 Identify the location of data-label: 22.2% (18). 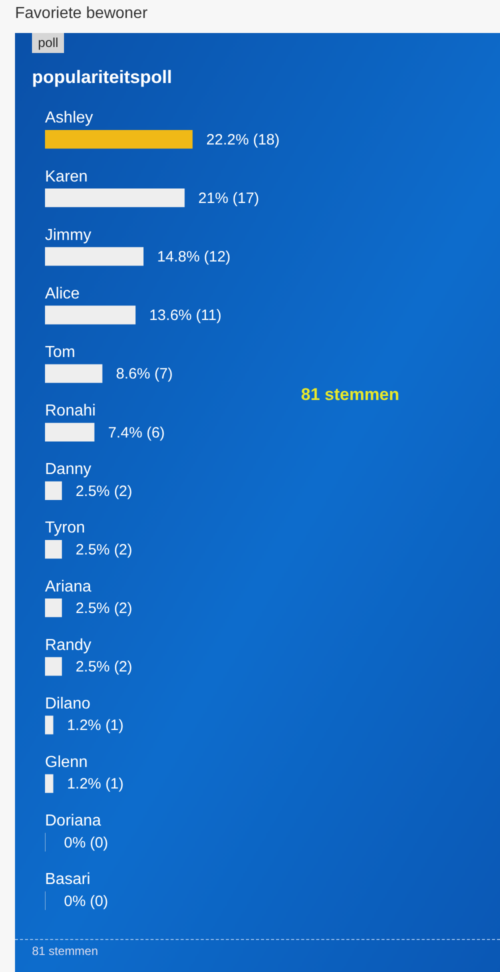
(243, 139).